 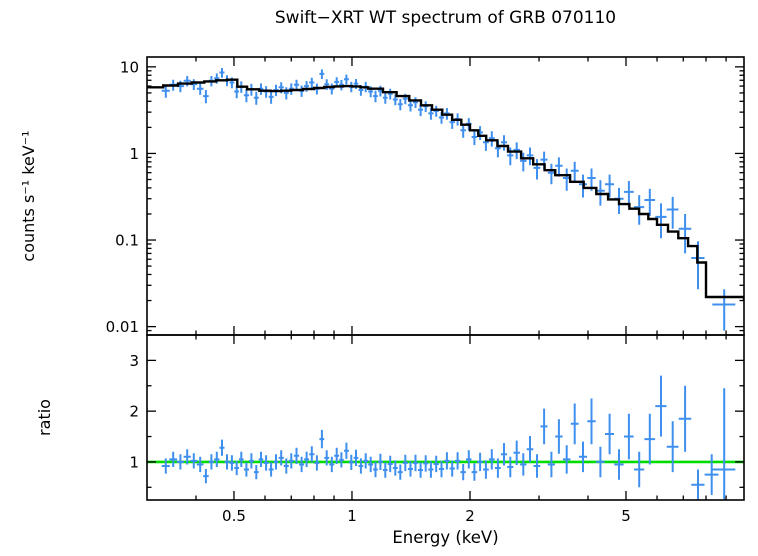 I want to click on y-axis-label-counts: counts s⁻¹ keV⁻¹, so click(x=28, y=195).